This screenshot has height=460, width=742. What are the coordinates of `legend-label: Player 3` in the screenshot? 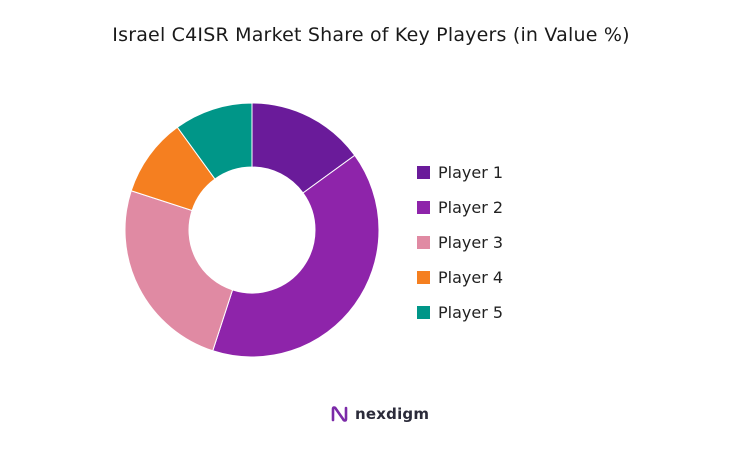 It's located at (471, 242).